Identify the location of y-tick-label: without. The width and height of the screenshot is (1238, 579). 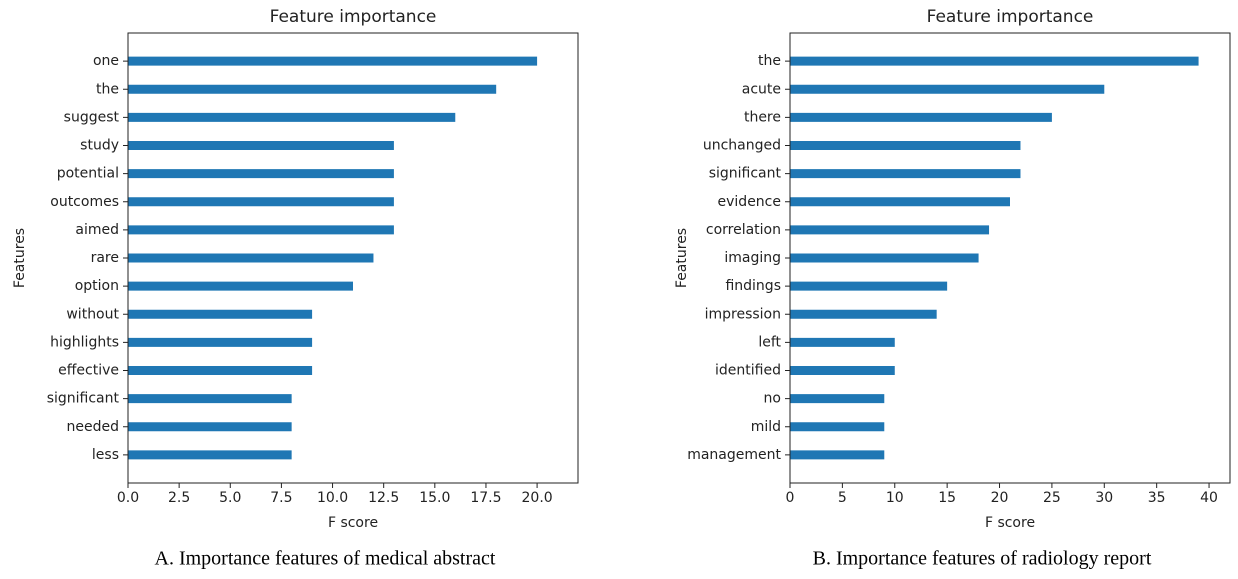
(92, 314).